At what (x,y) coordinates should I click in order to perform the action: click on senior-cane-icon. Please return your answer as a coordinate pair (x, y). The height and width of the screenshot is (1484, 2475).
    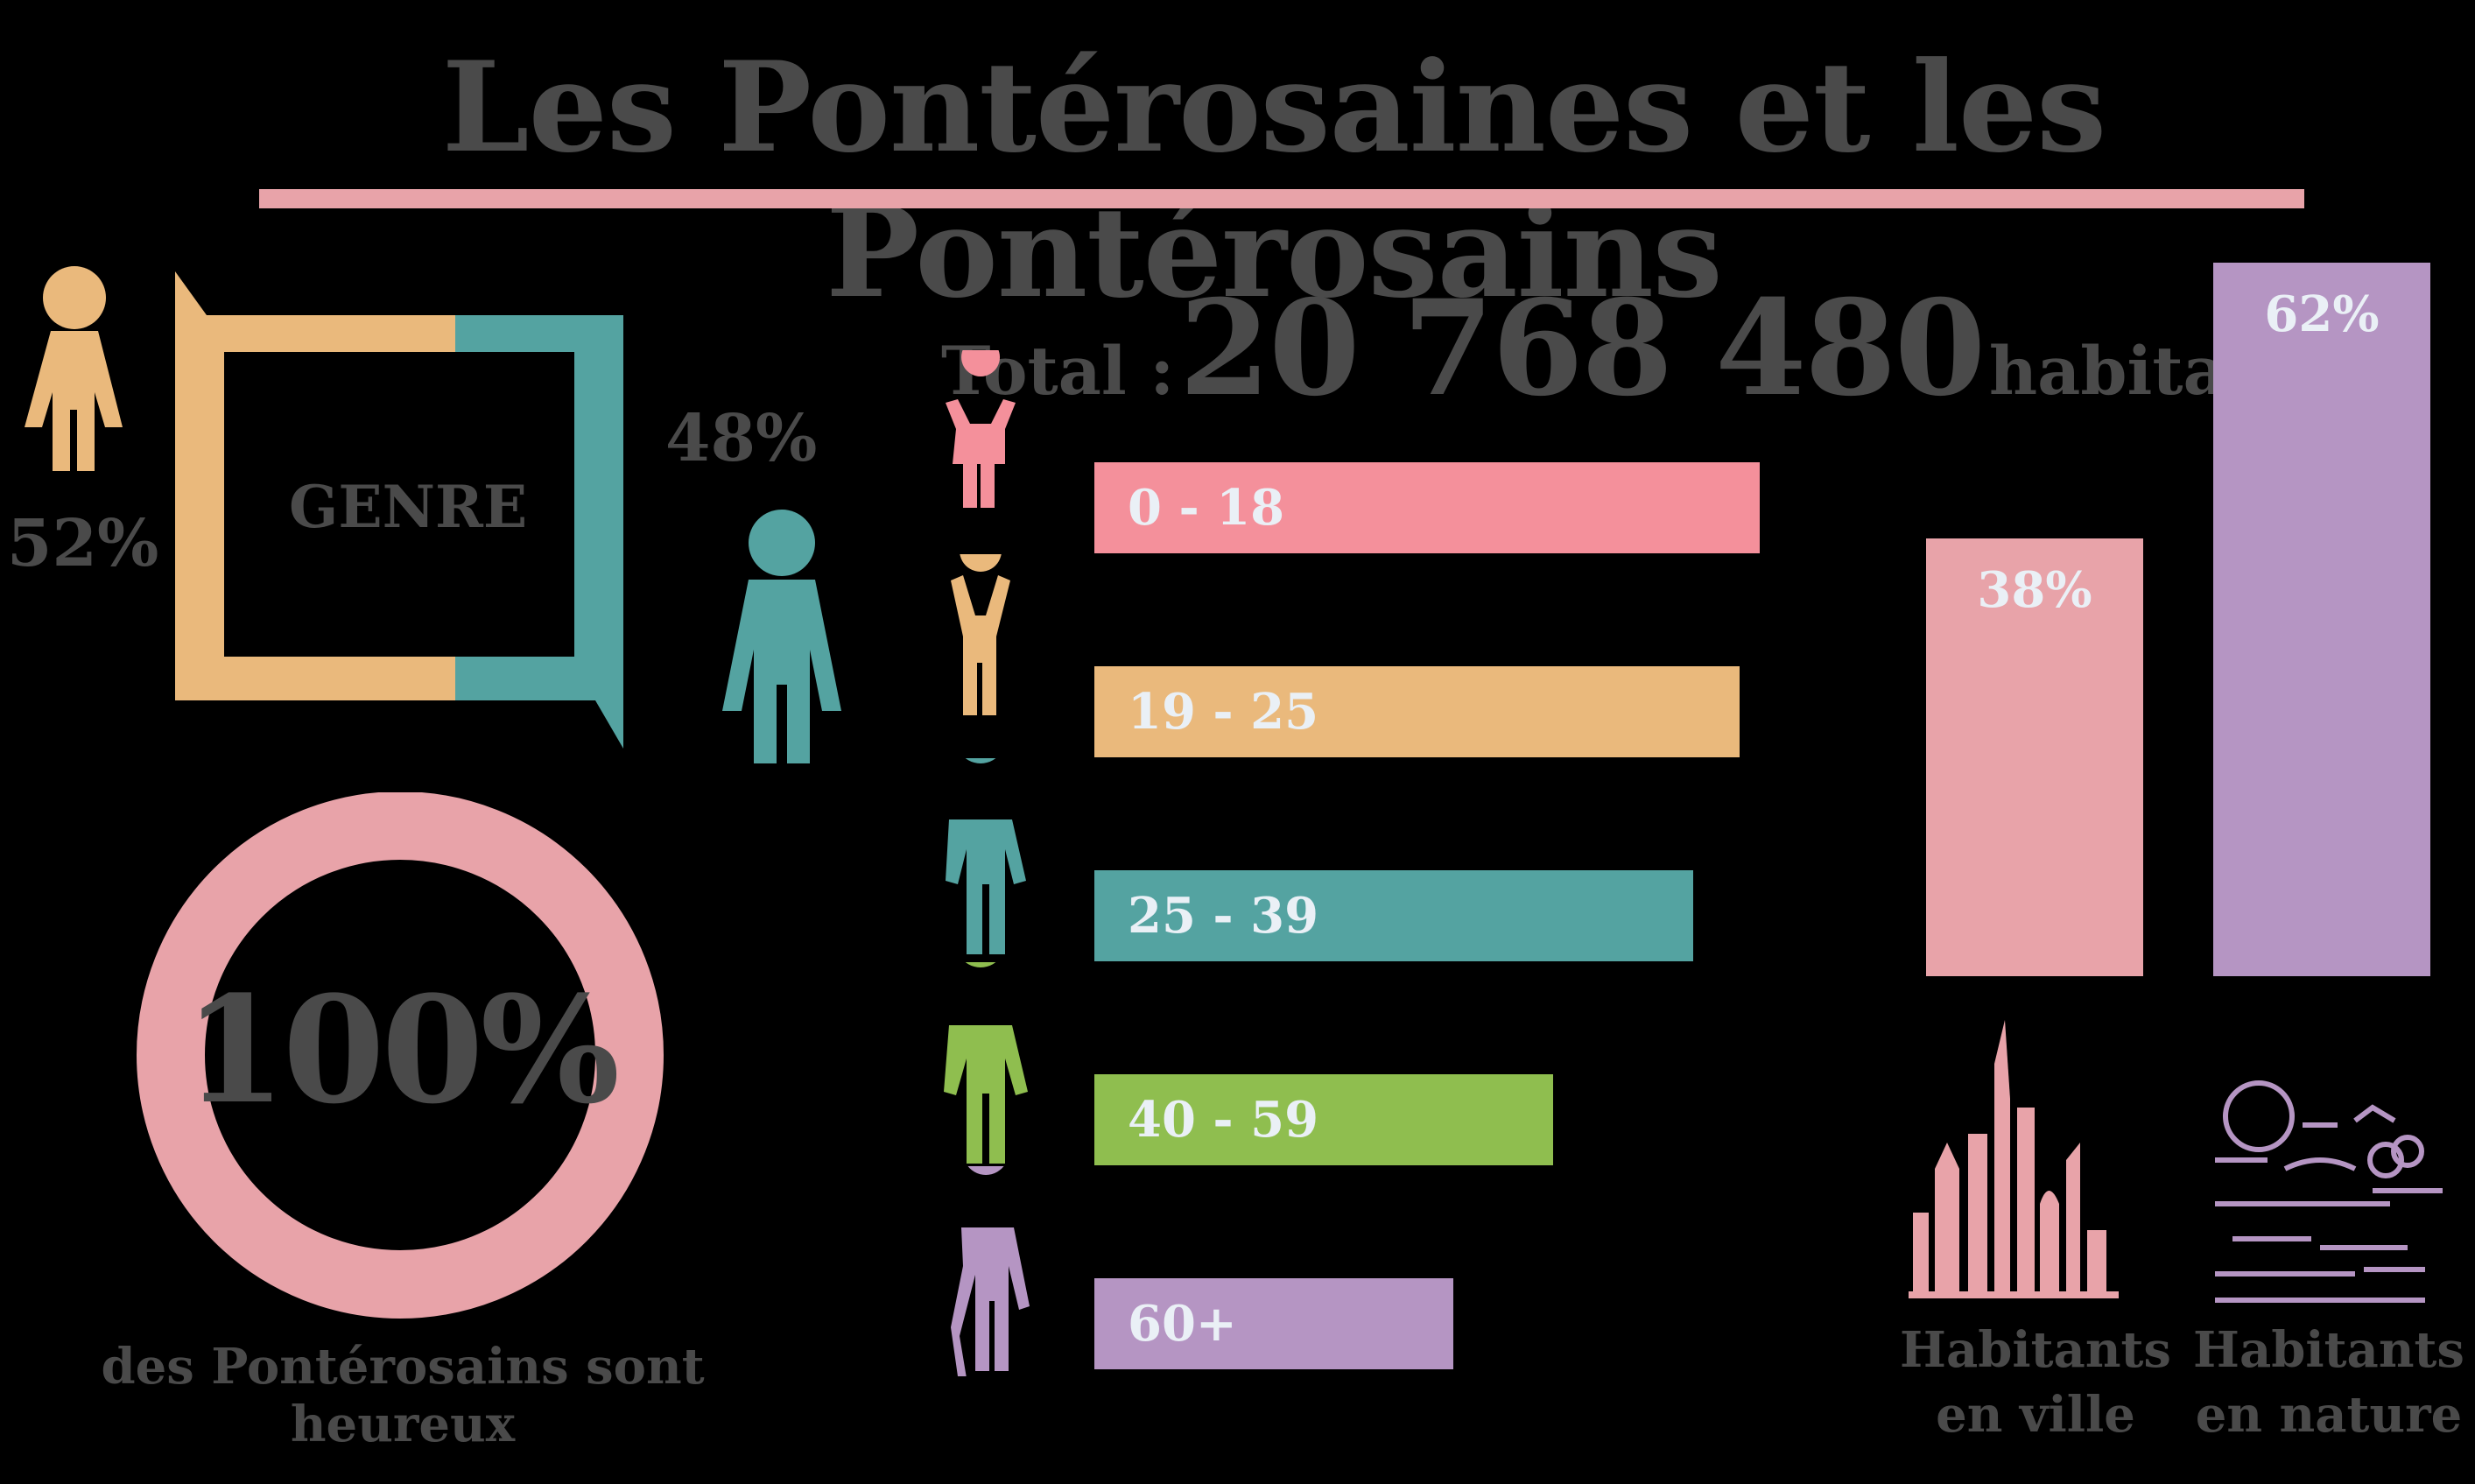
    Looking at the image, I should click on (990, 1271).